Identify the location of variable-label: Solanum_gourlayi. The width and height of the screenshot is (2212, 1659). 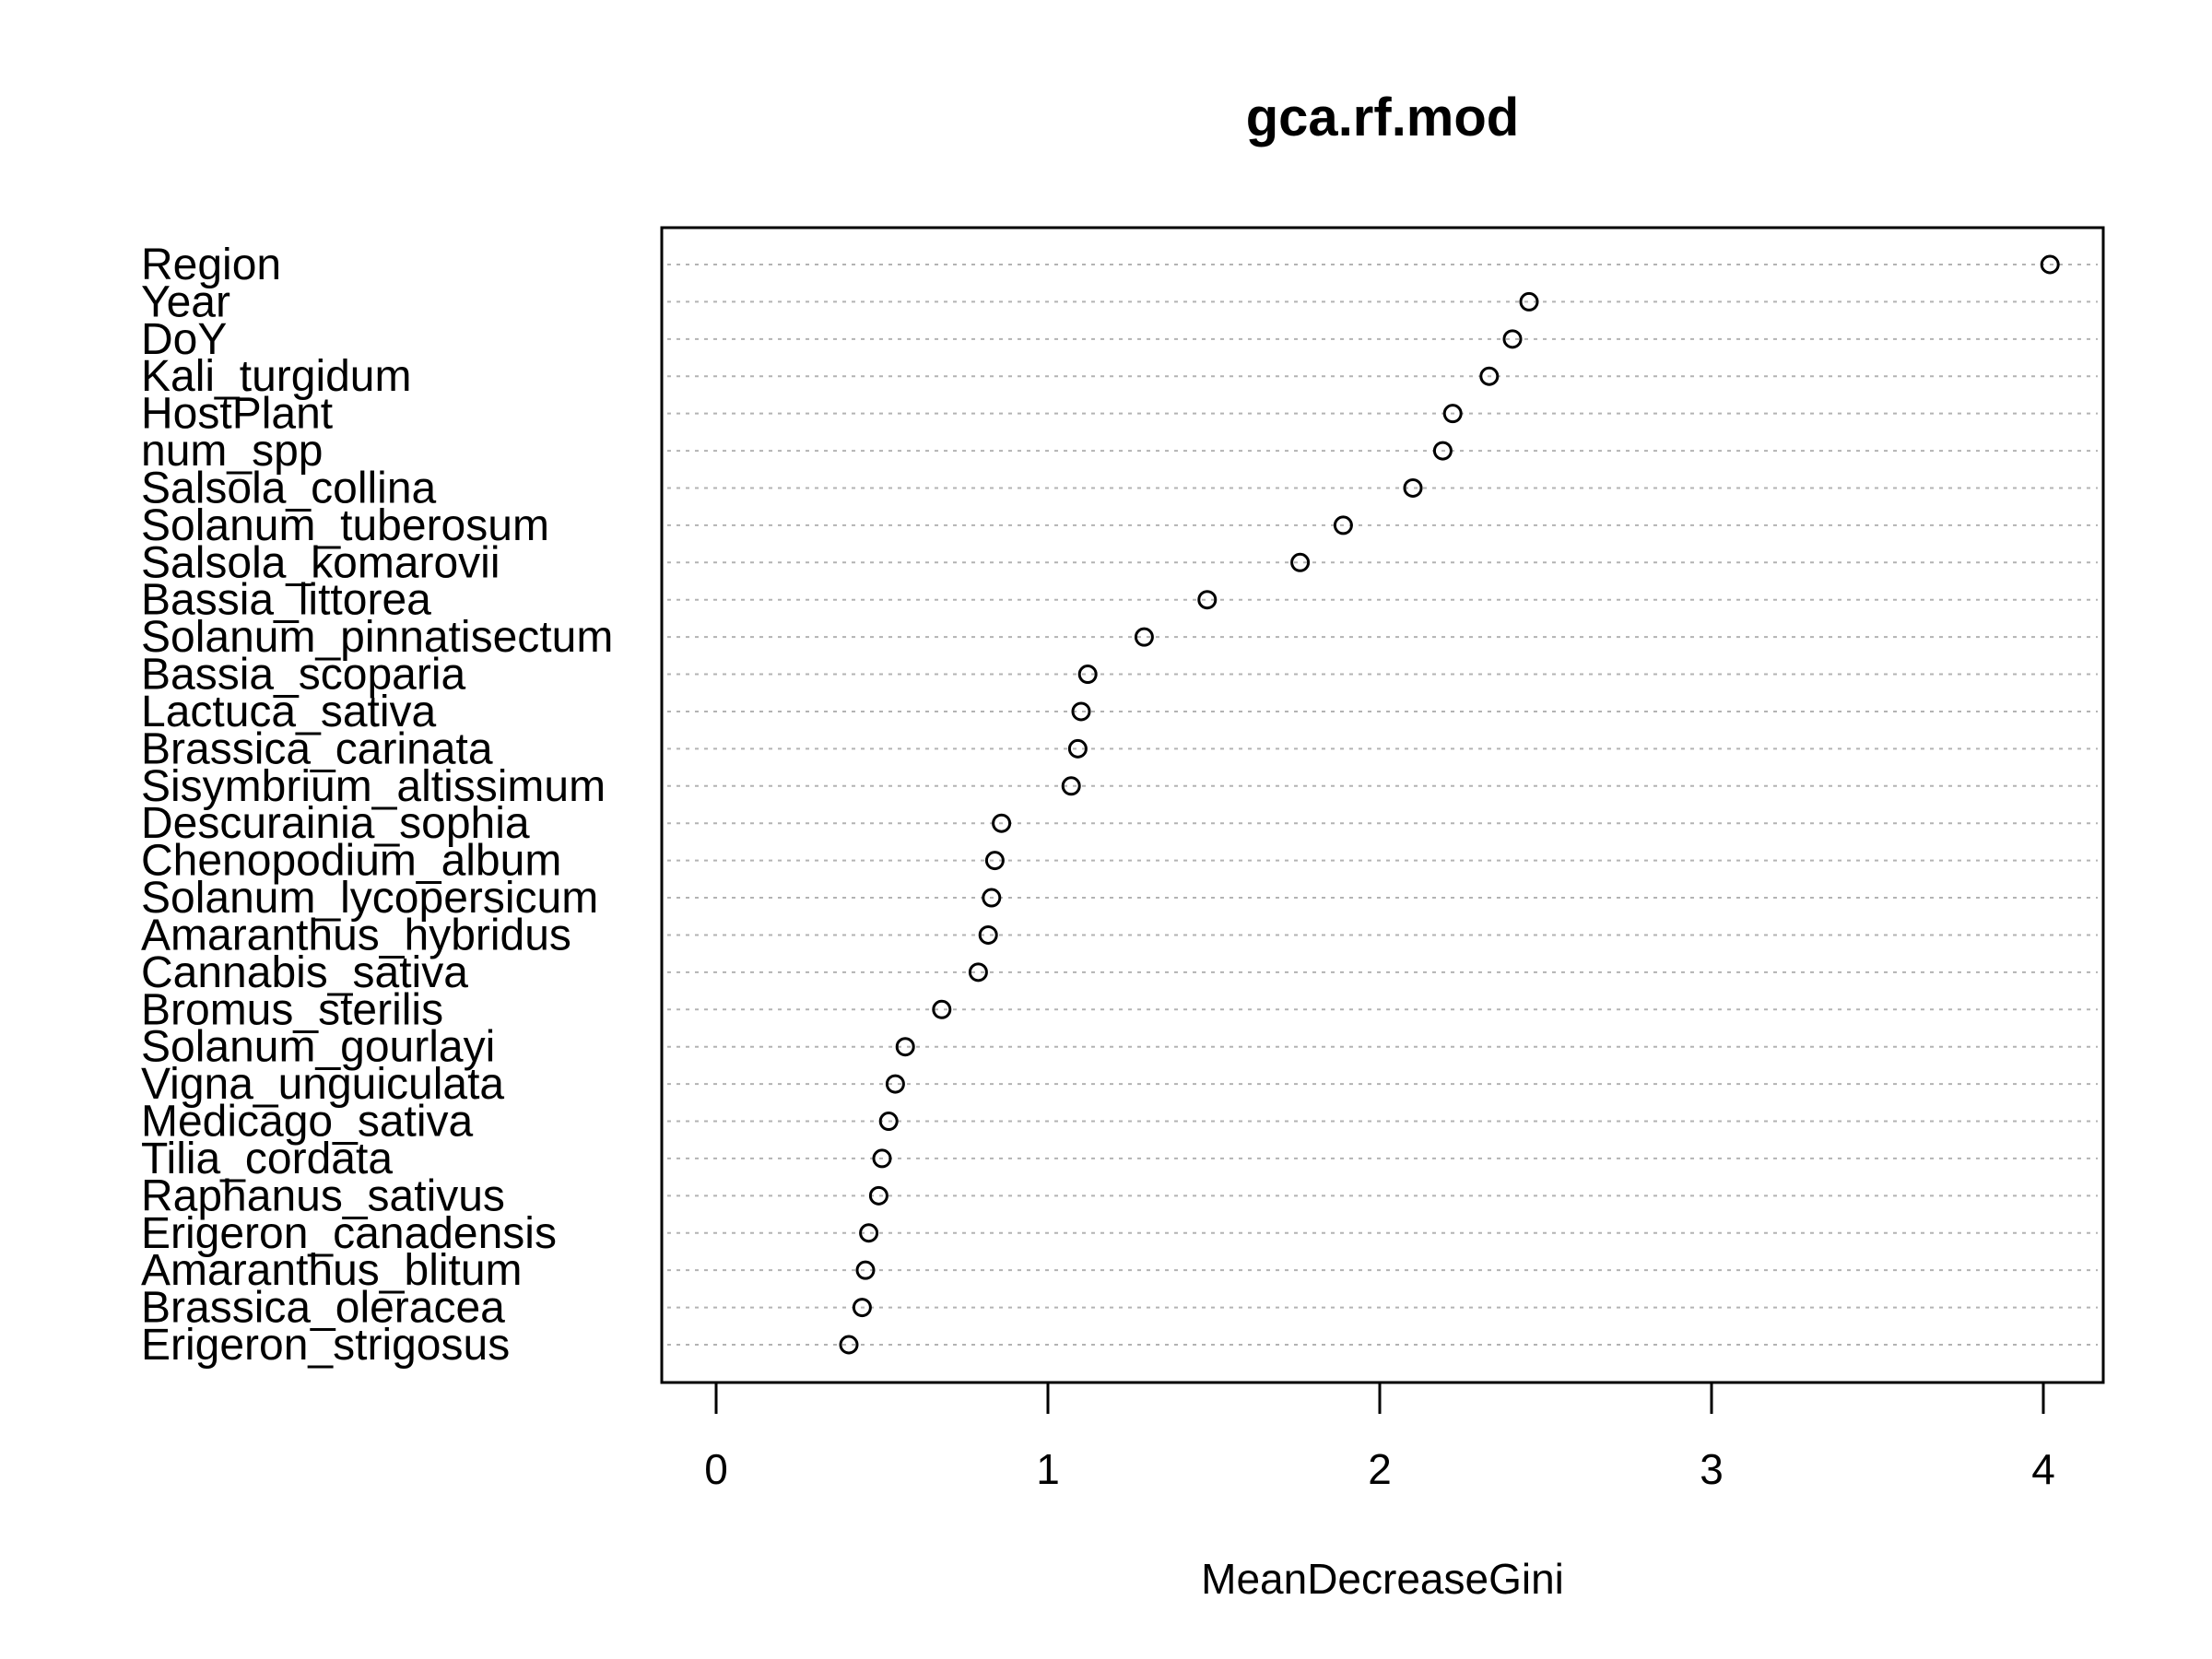
(318, 1047).